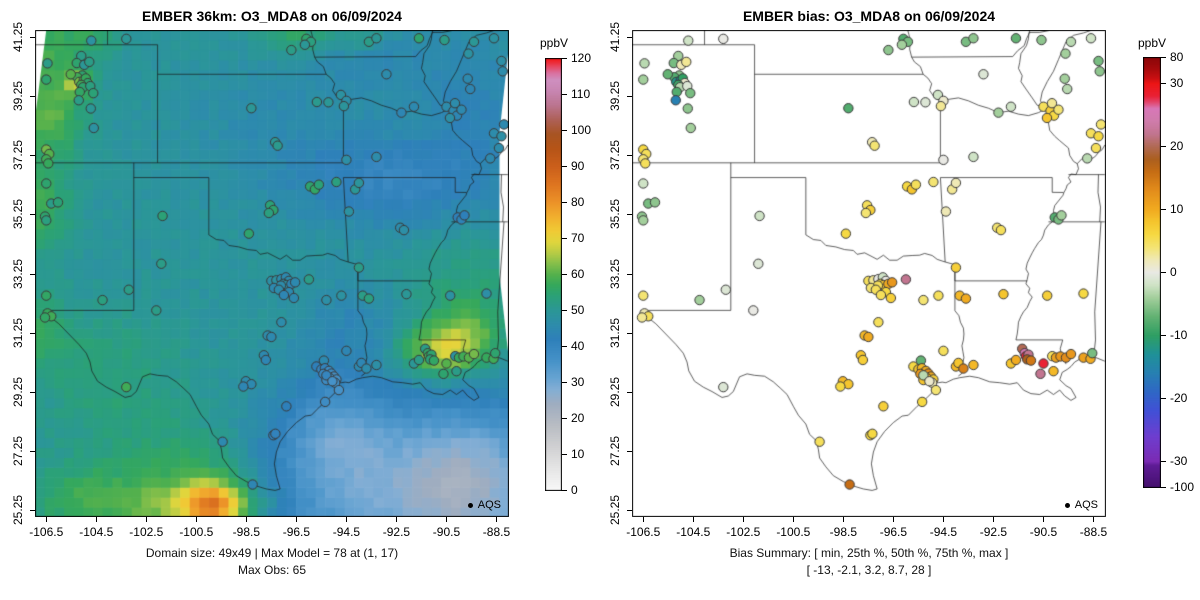 Image resolution: width=1200 pixels, height=600 pixels. I want to click on x-tick-label: -90.5, so click(1043, 532).